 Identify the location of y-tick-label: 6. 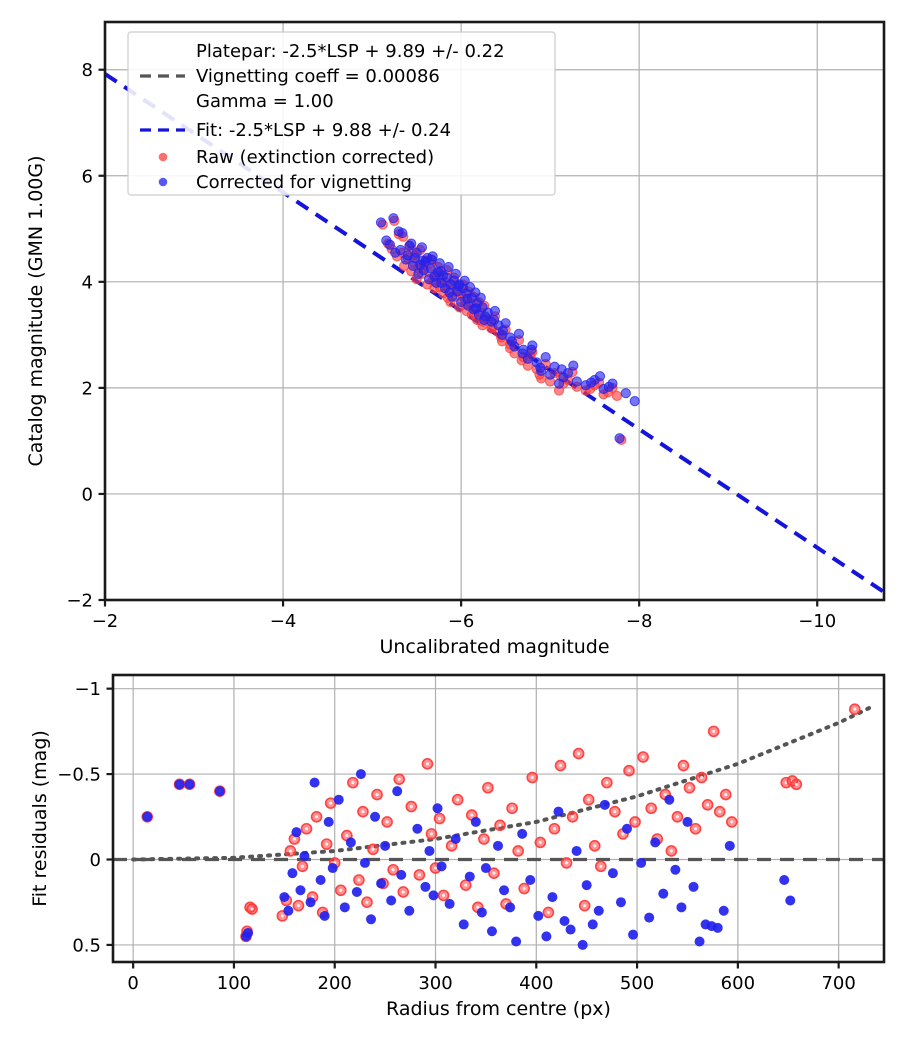
(87, 176).